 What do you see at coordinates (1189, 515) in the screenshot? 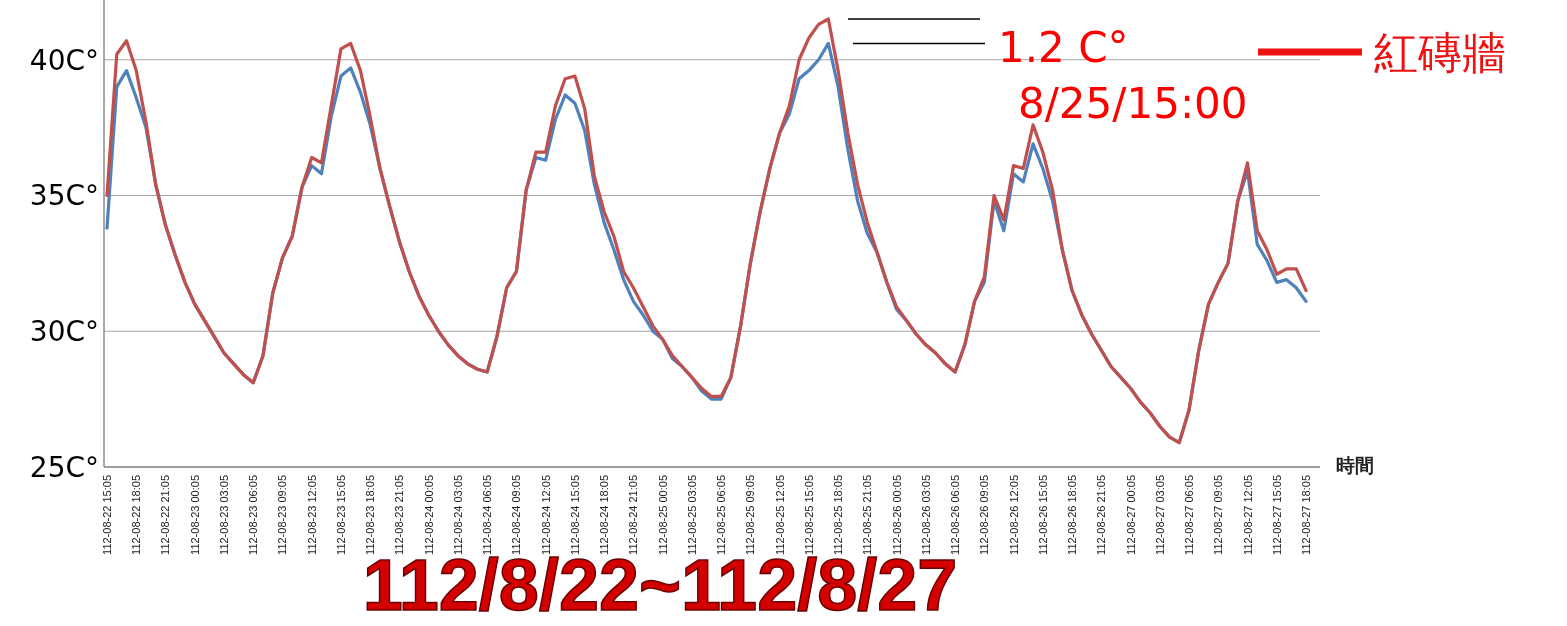
I see `x-tick-label: 112-08-27 06:05` at bounding box center [1189, 515].